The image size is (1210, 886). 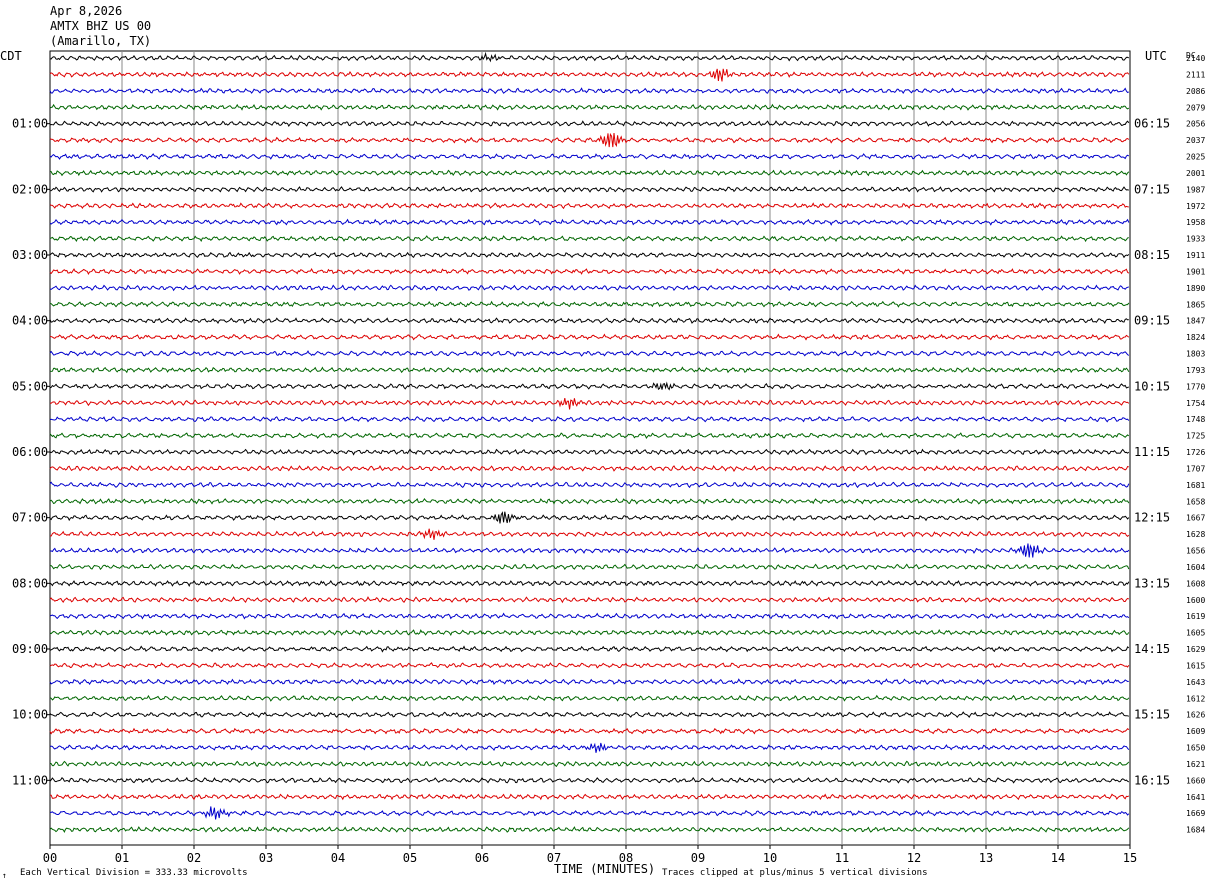 What do you see at coordinates (1195, 140) in the screenshot?
I see `dc-offset-label: 2037` at bounding box center [1195, 140].